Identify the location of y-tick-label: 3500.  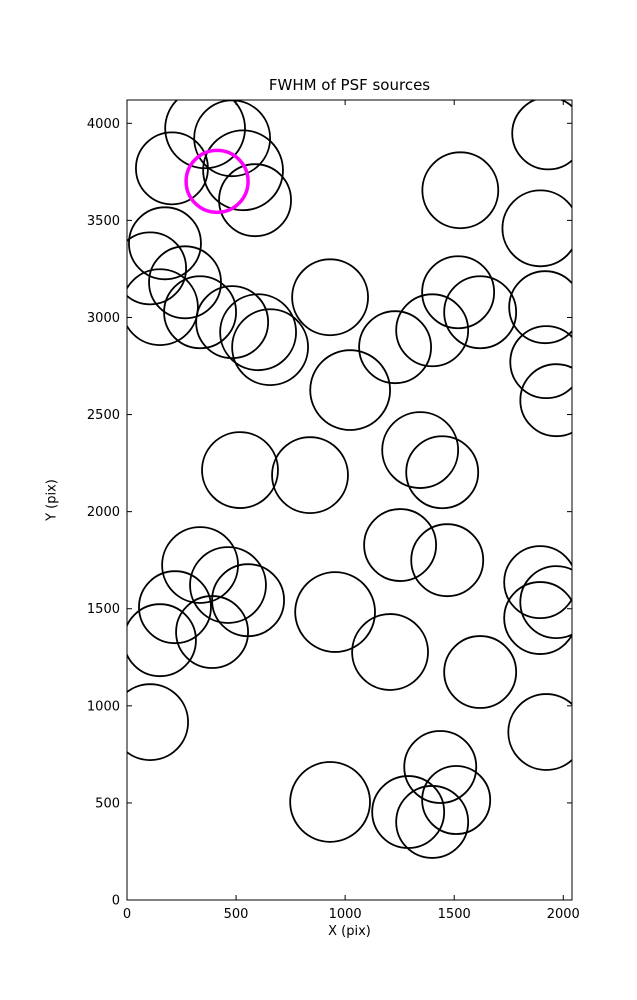
(103, 221).